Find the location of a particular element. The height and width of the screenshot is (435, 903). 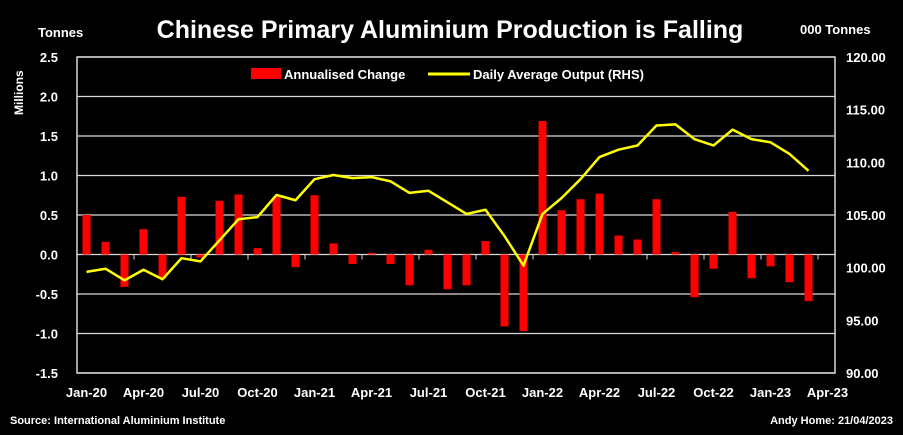

y-axis-label: Millions is located at coordinates (19, 92).